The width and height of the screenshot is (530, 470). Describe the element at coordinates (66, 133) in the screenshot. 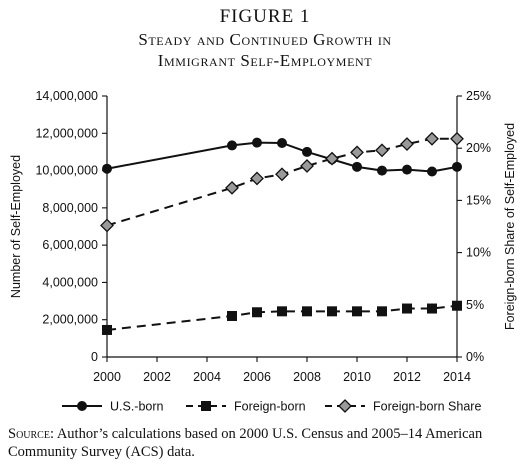

I see `y-tick-label: 12,000,000` at that location.